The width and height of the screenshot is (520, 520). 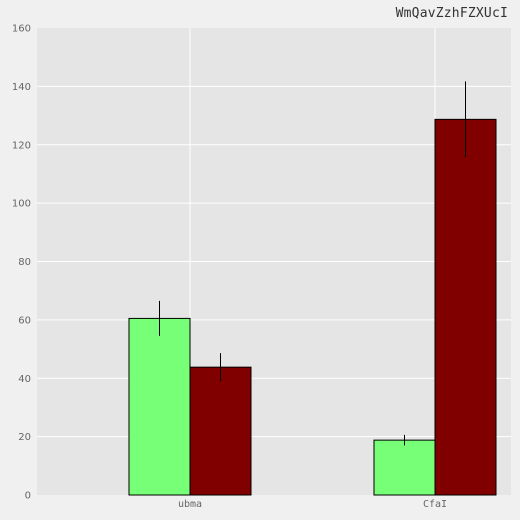 I want to click on x-tick-label: ubma, so click(x=190, y=504).